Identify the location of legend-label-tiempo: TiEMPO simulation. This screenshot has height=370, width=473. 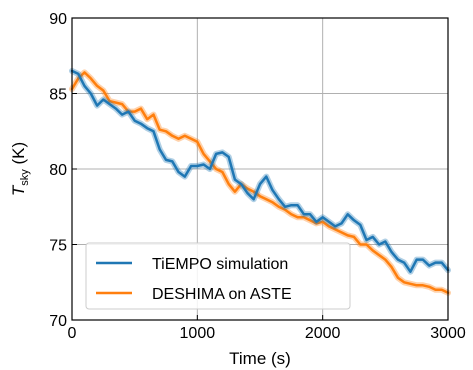
(220, 264).